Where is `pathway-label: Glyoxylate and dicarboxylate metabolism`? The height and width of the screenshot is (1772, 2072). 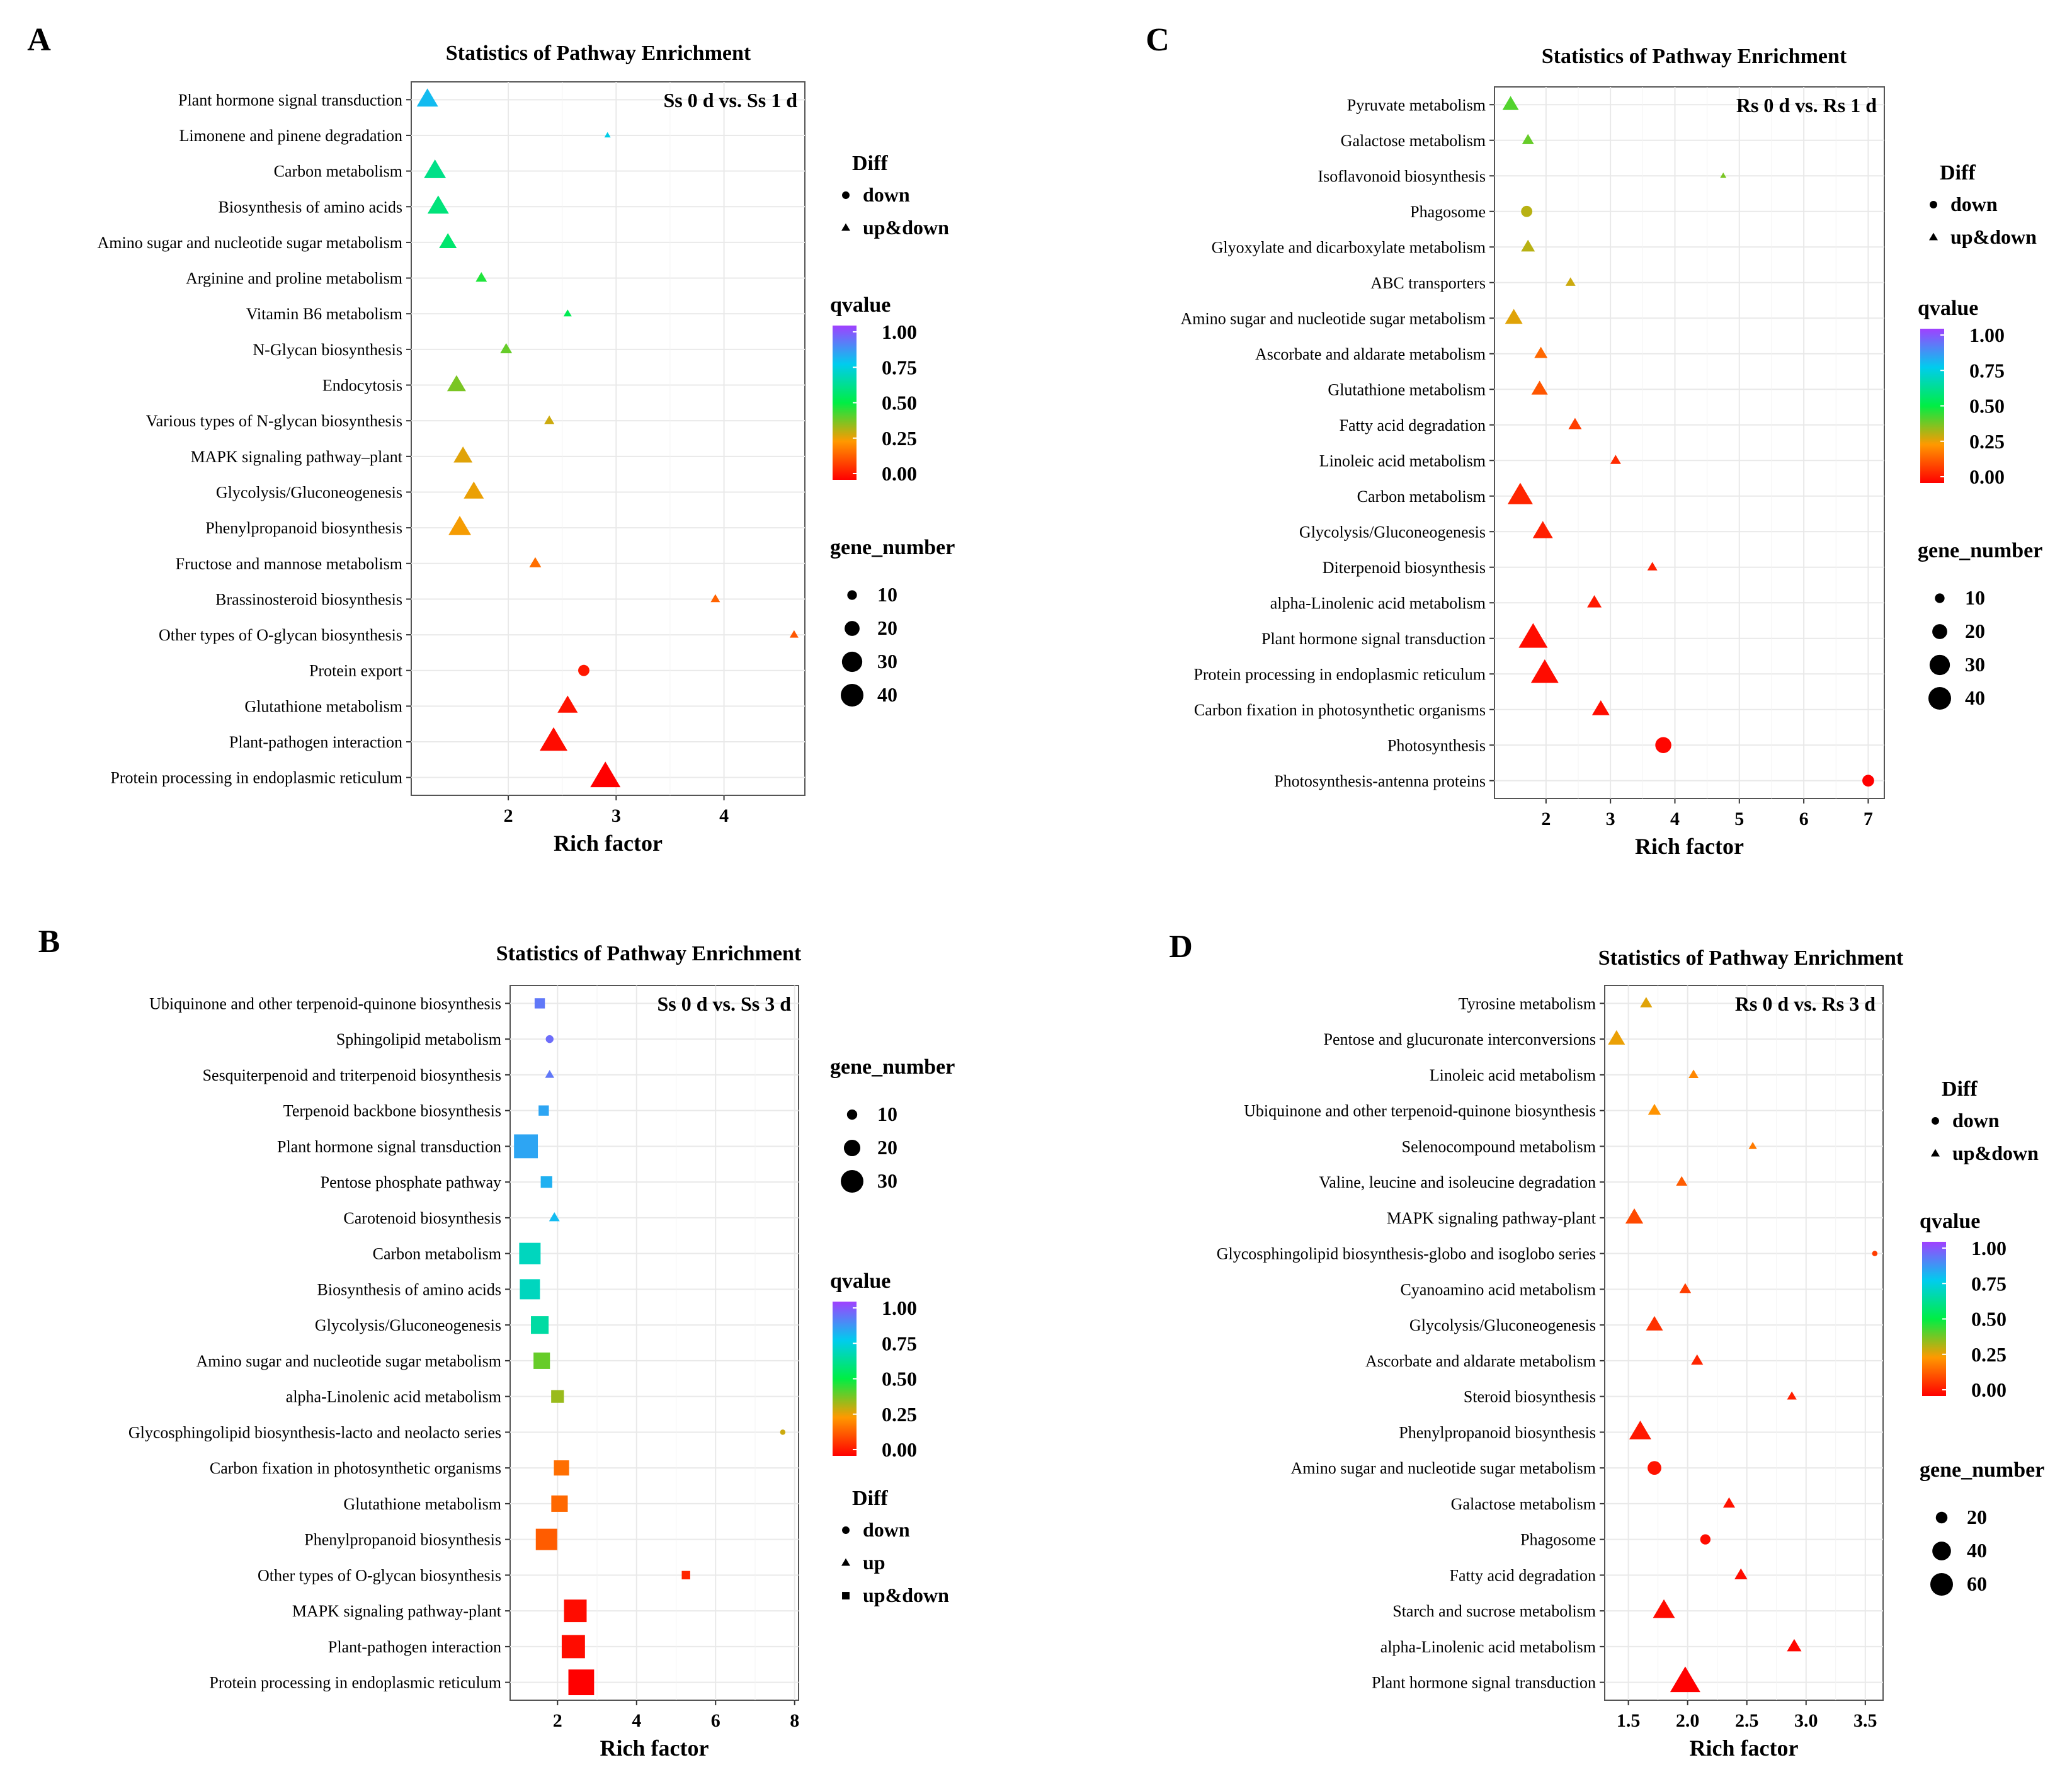
pathway-label: Glyoxylate and dicarboxylate metabolism is located at coordinates (1349, 247).